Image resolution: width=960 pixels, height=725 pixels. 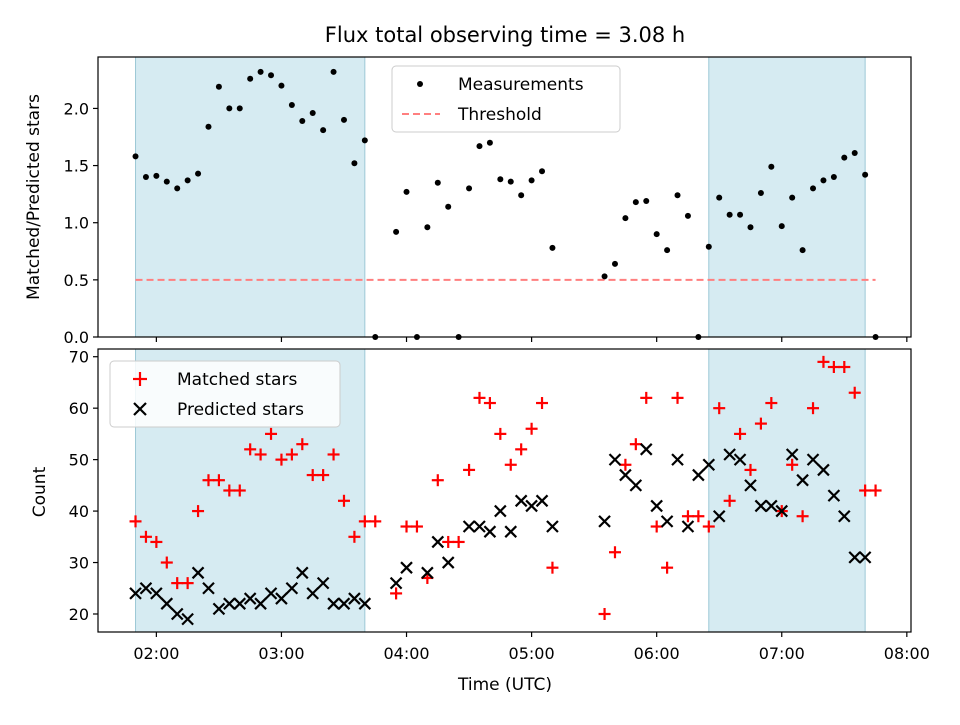 I want to click on bottom-legend-box, so click(x=225, y=394).